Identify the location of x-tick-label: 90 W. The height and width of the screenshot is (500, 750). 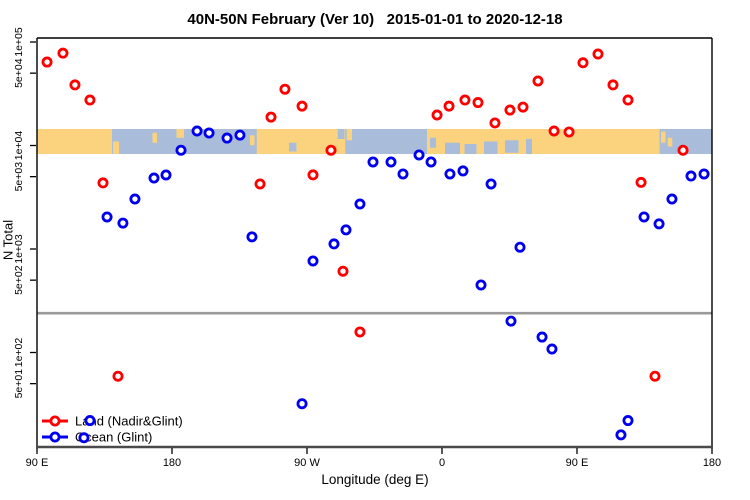
(307, 463).